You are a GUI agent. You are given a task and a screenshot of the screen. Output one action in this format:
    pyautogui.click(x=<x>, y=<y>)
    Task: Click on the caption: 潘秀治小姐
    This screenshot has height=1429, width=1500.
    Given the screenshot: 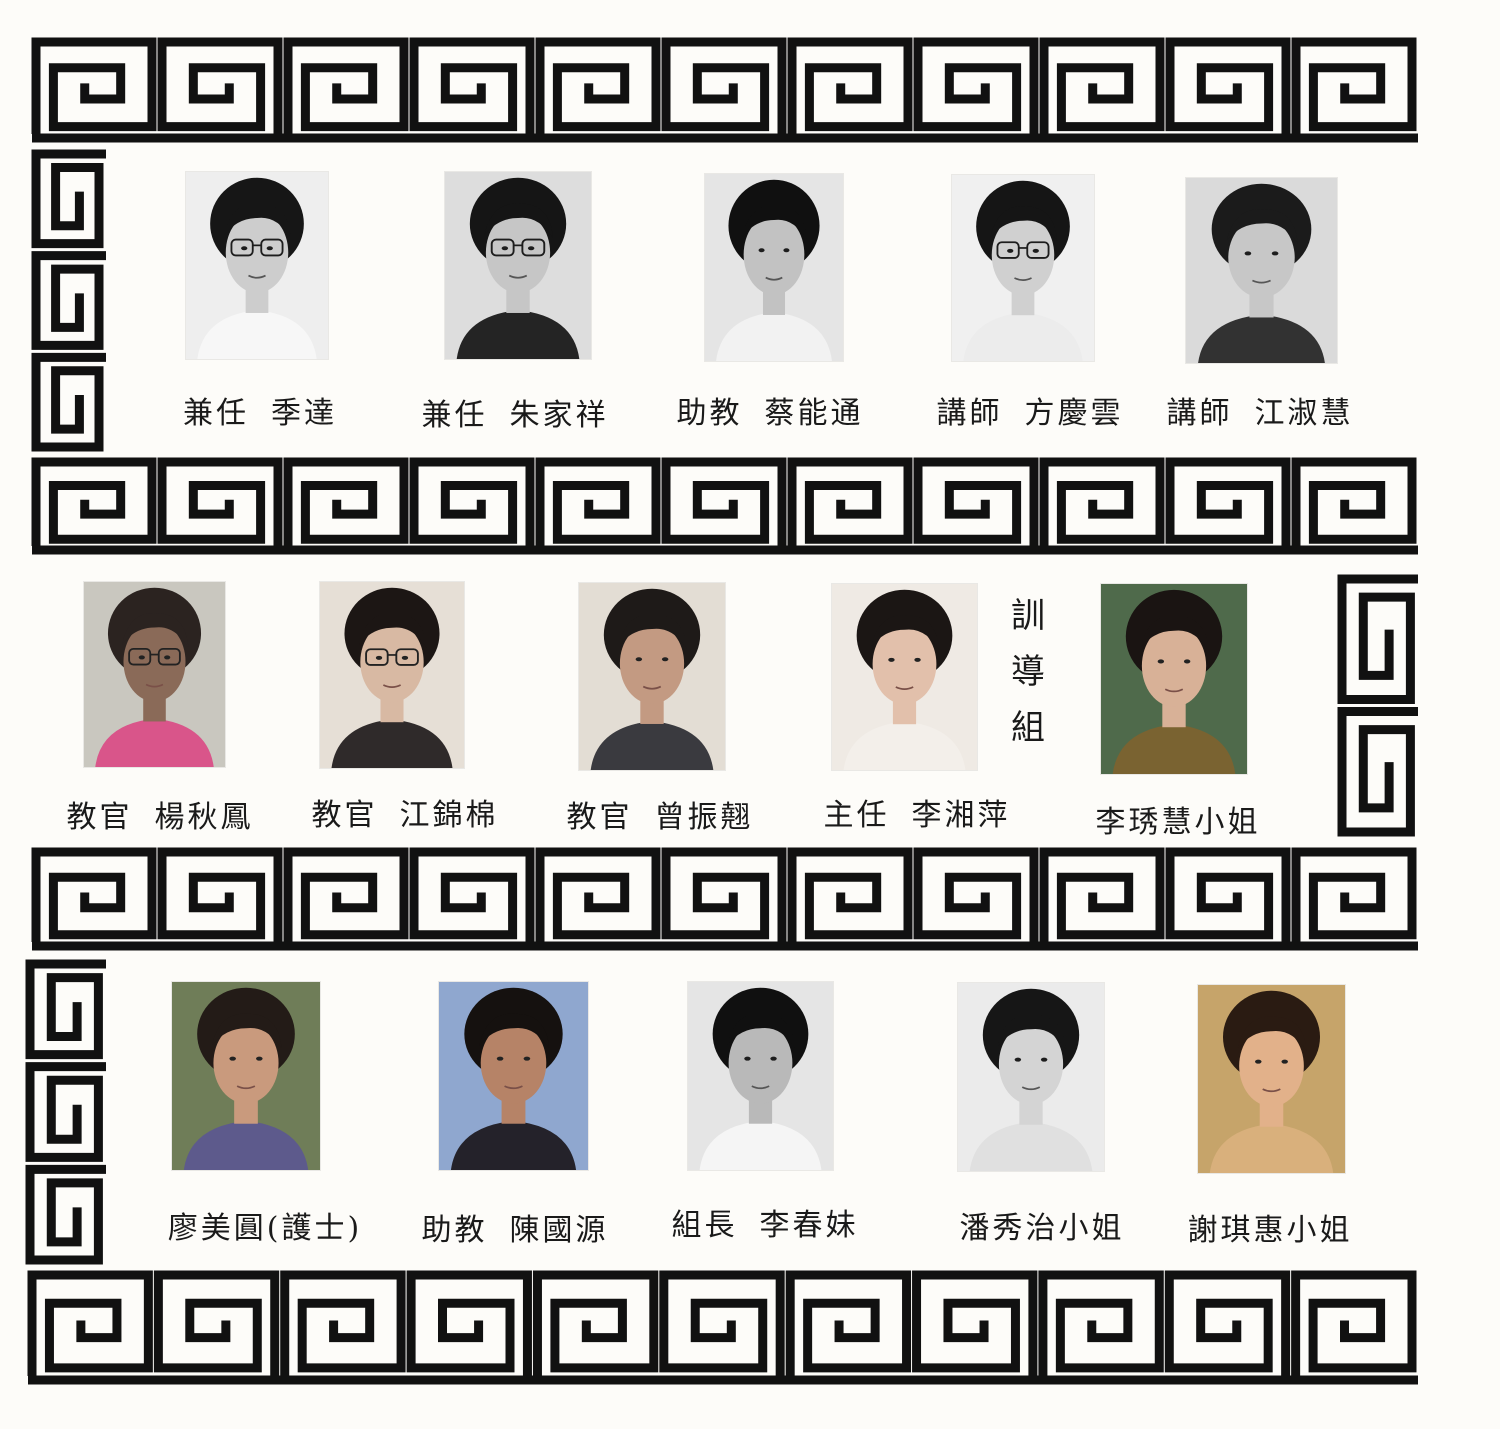 What is the action you would take?
    pyautogui.click(x=1042, y=1225)
    